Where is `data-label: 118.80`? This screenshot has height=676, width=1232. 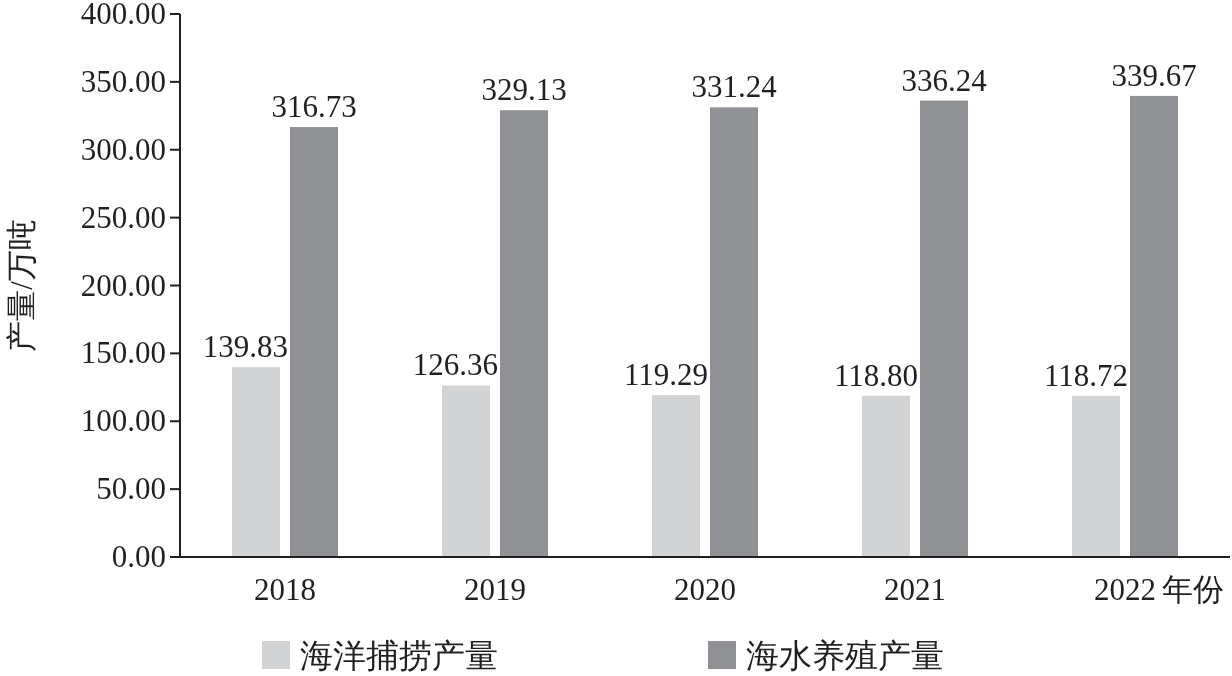
data-label: 118.80 is located at coordinates (875, 375).